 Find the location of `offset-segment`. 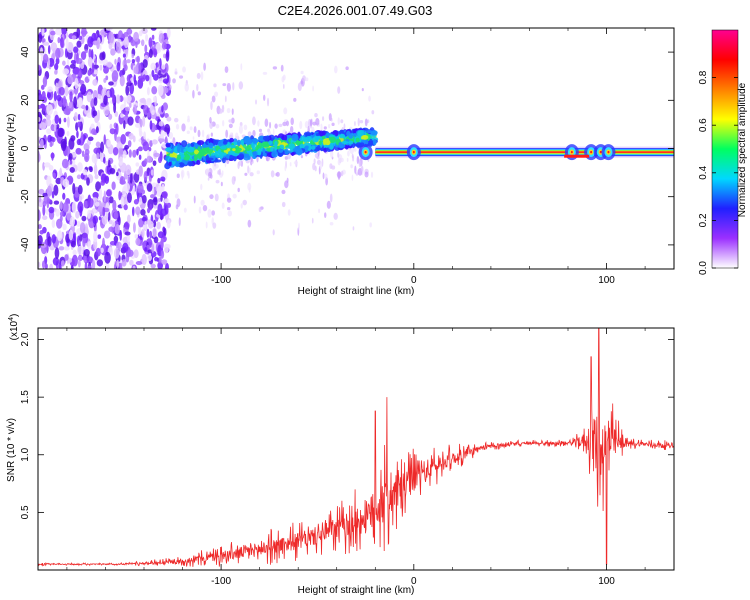

offset-segment is located at coordinates (577, 156).